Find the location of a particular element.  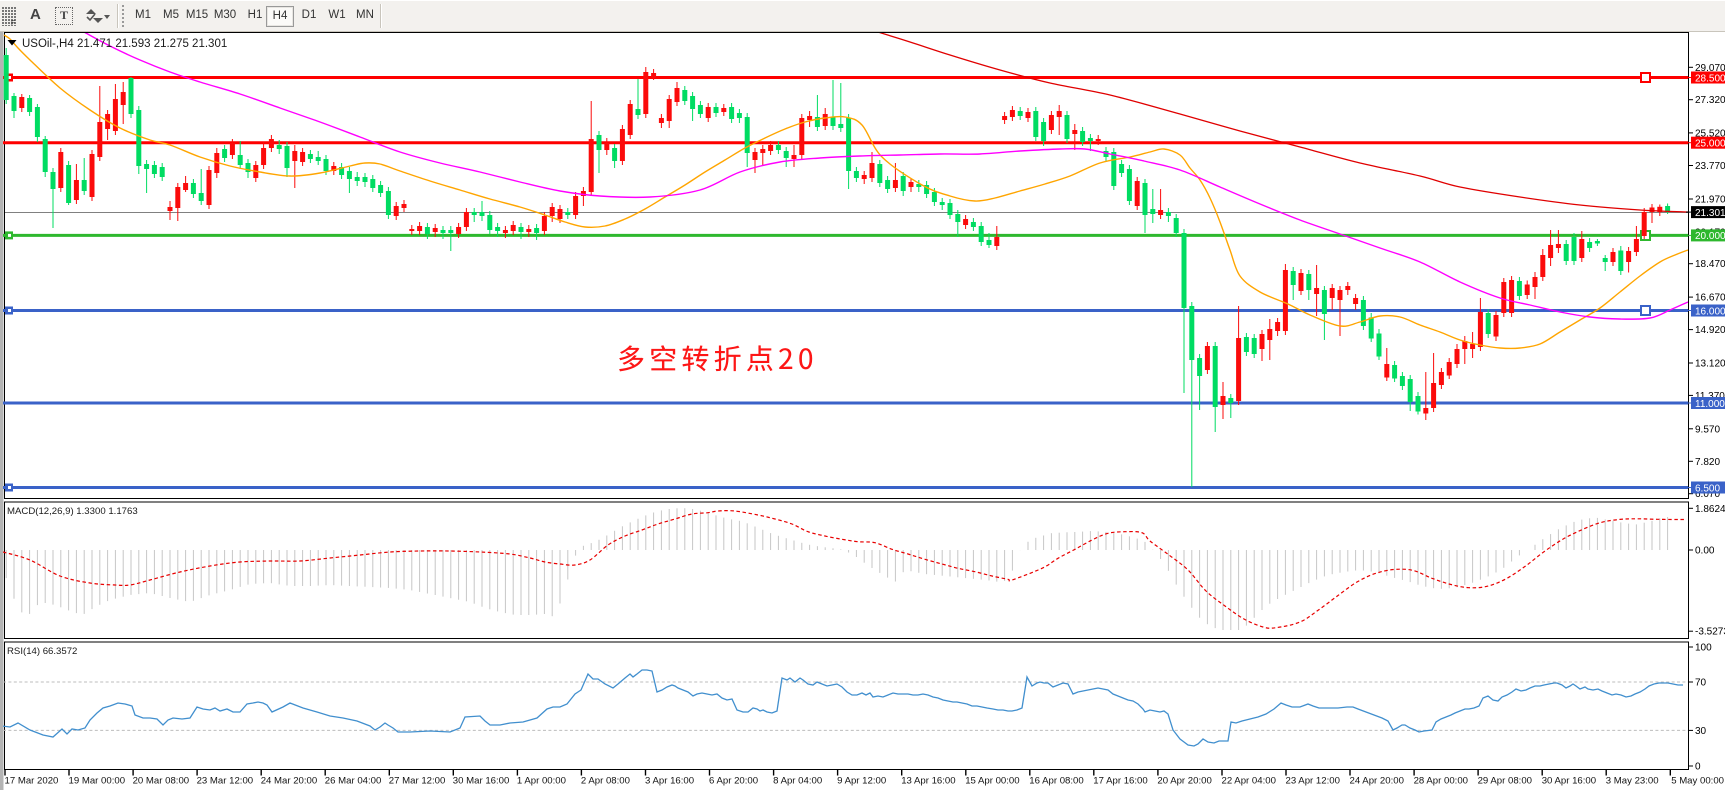

svg-text: 21.301 is located at coordinates (1710, 213).